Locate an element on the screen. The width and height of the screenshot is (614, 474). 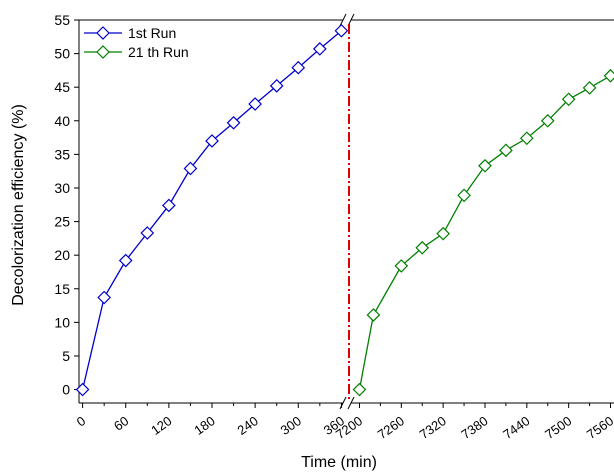
x-tick-label: 7260 is located at coordinates (391, 427).